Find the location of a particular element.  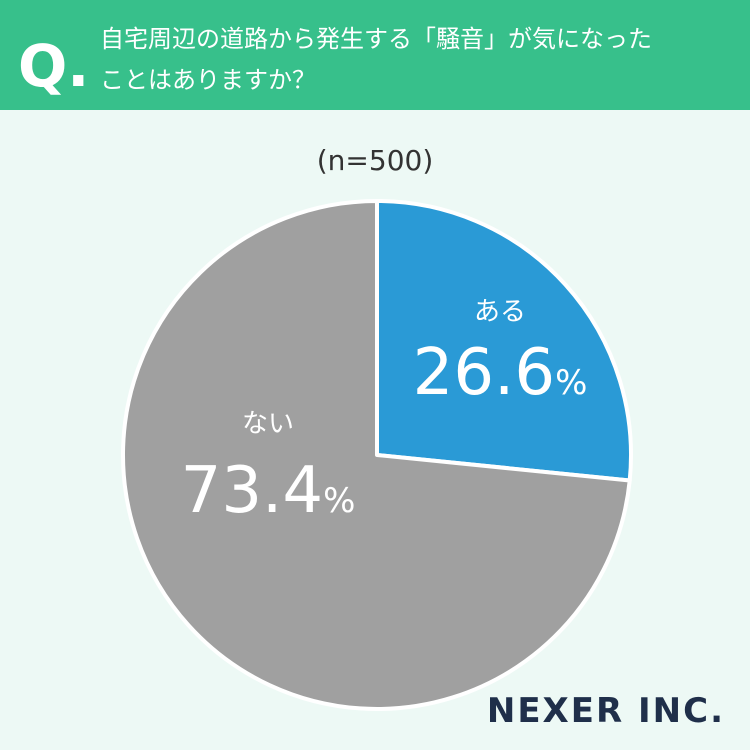

slice-name: ない is located at coordinates (268, 424).